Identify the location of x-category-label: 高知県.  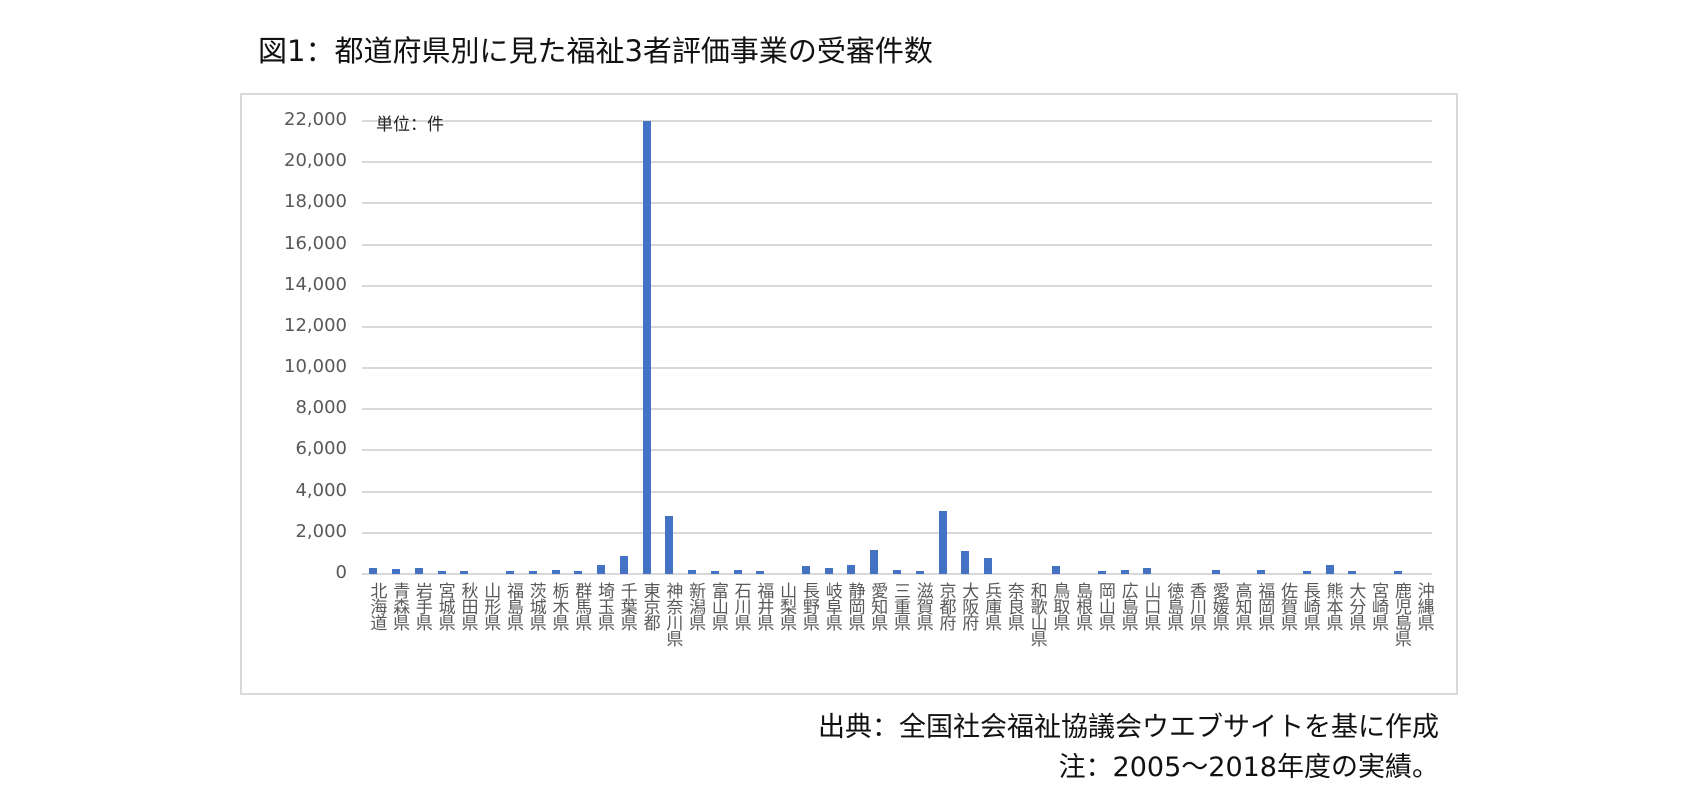
(1241, 606).